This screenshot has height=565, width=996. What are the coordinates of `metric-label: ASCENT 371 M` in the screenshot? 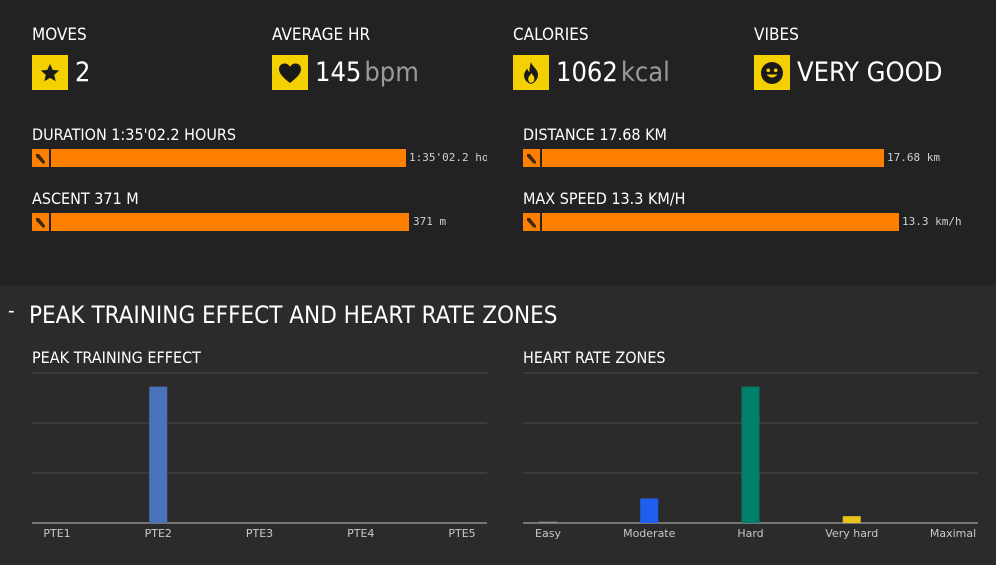 It's located at (85, 198).